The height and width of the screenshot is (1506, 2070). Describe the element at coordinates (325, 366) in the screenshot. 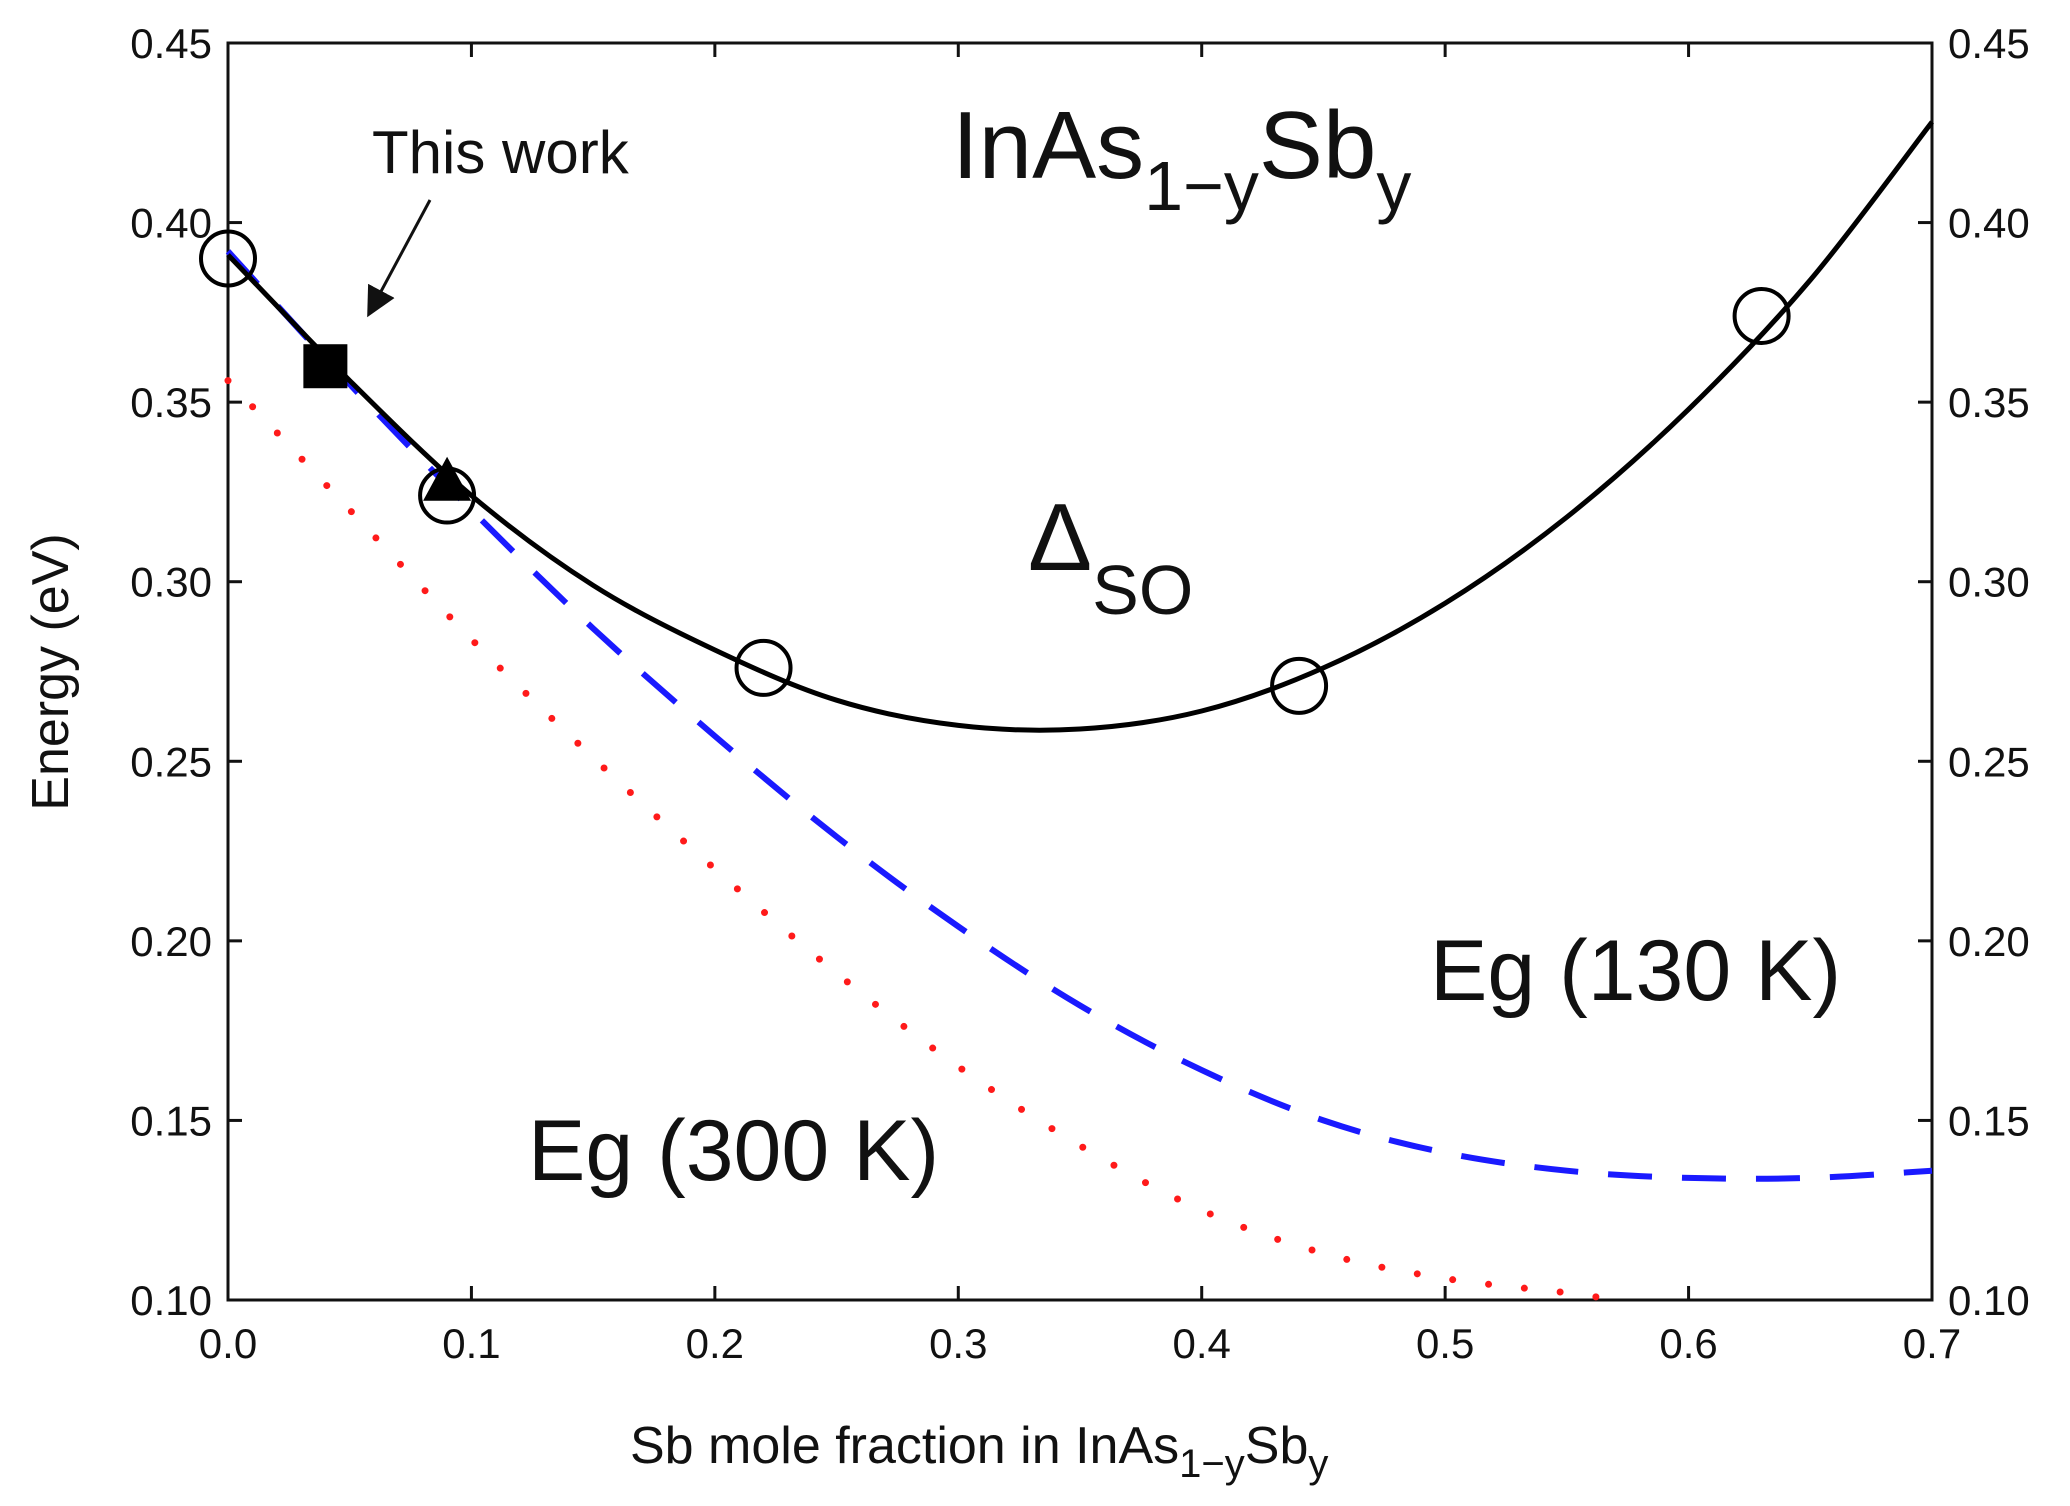

I see `data-point-this-work-square` at that location.